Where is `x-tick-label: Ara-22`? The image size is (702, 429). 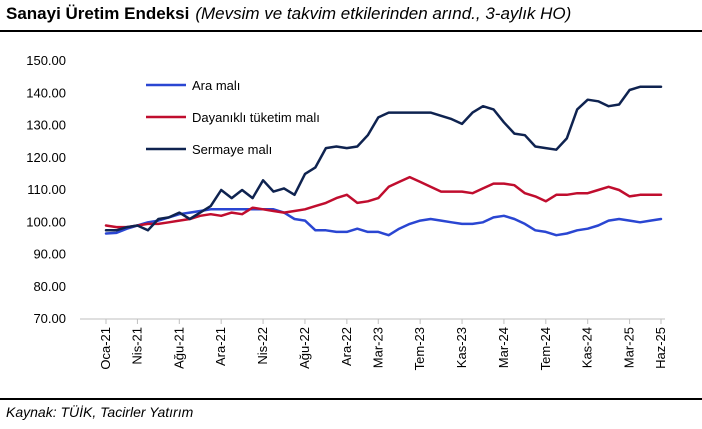 x-tick-label: Ara-22 is located at coordinates (346, 346).